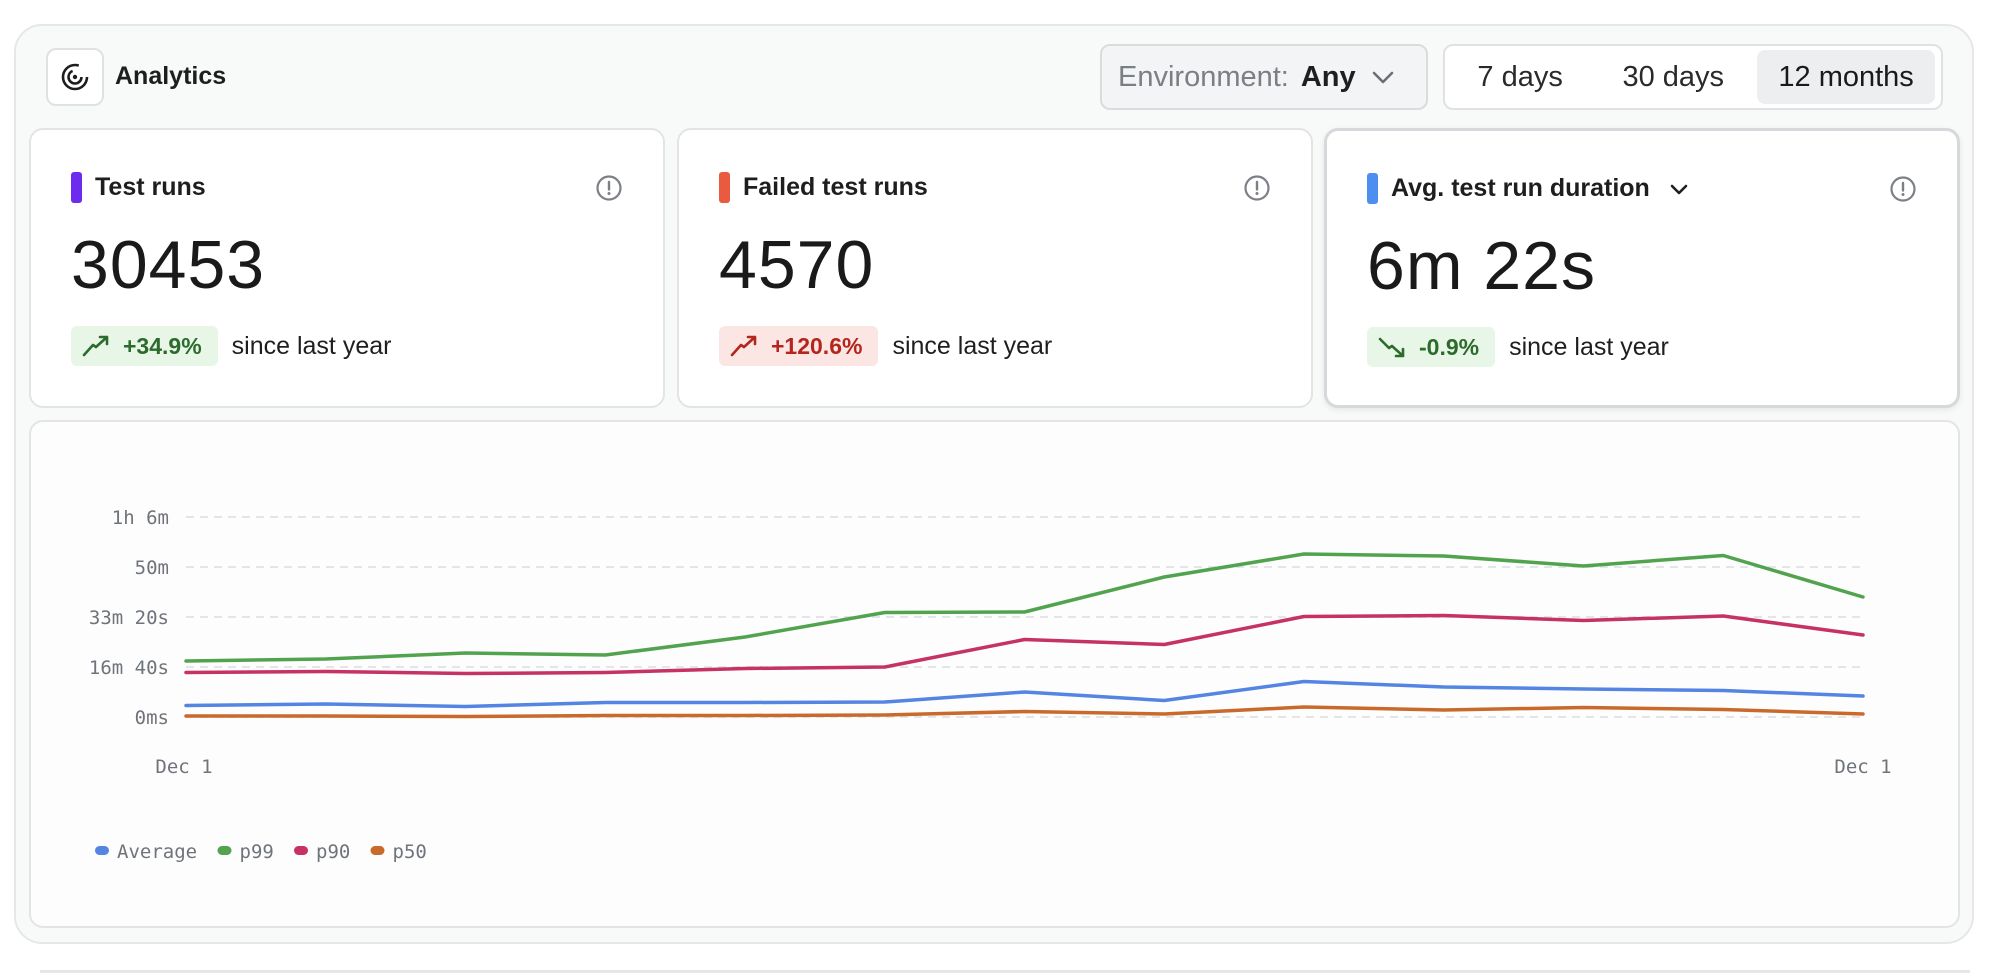  I want to click on series-line-p90, so click(1024, 644).